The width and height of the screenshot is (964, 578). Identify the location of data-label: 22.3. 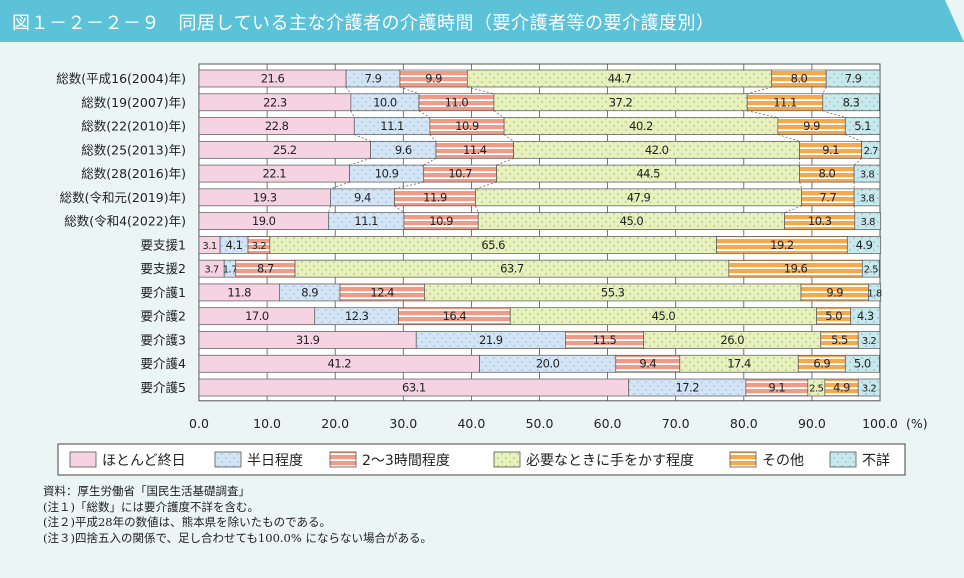
(275, 102).